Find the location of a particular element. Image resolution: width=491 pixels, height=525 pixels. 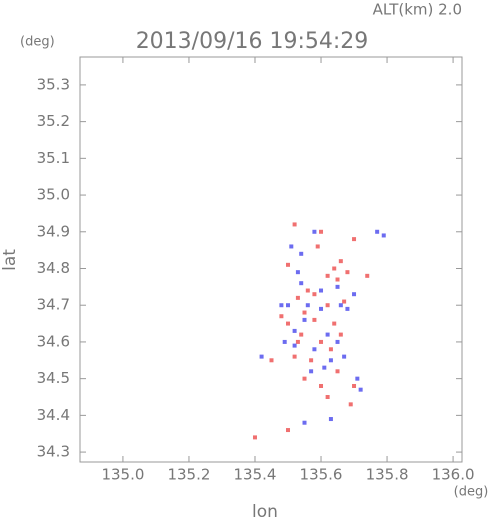

x-tick-label: 135.6 is located at coordinates (321, 475).